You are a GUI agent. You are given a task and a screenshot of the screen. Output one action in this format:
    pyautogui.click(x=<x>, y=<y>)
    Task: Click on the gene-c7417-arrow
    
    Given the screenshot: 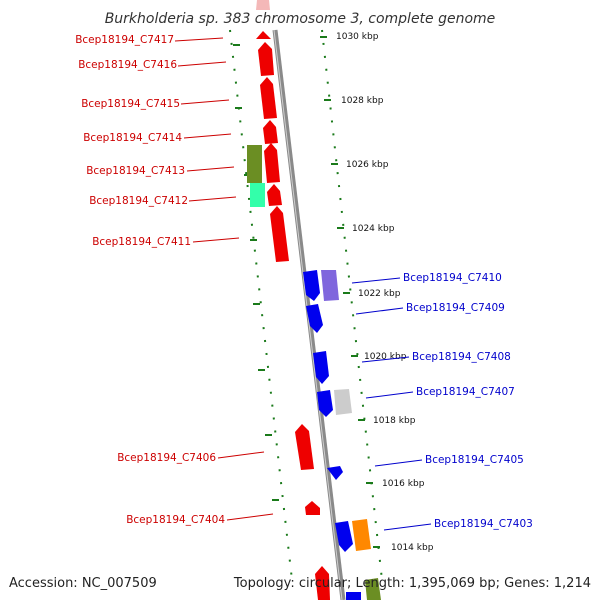 What is the action you would take?
    pyautogui.click(x=263, y=35)
    